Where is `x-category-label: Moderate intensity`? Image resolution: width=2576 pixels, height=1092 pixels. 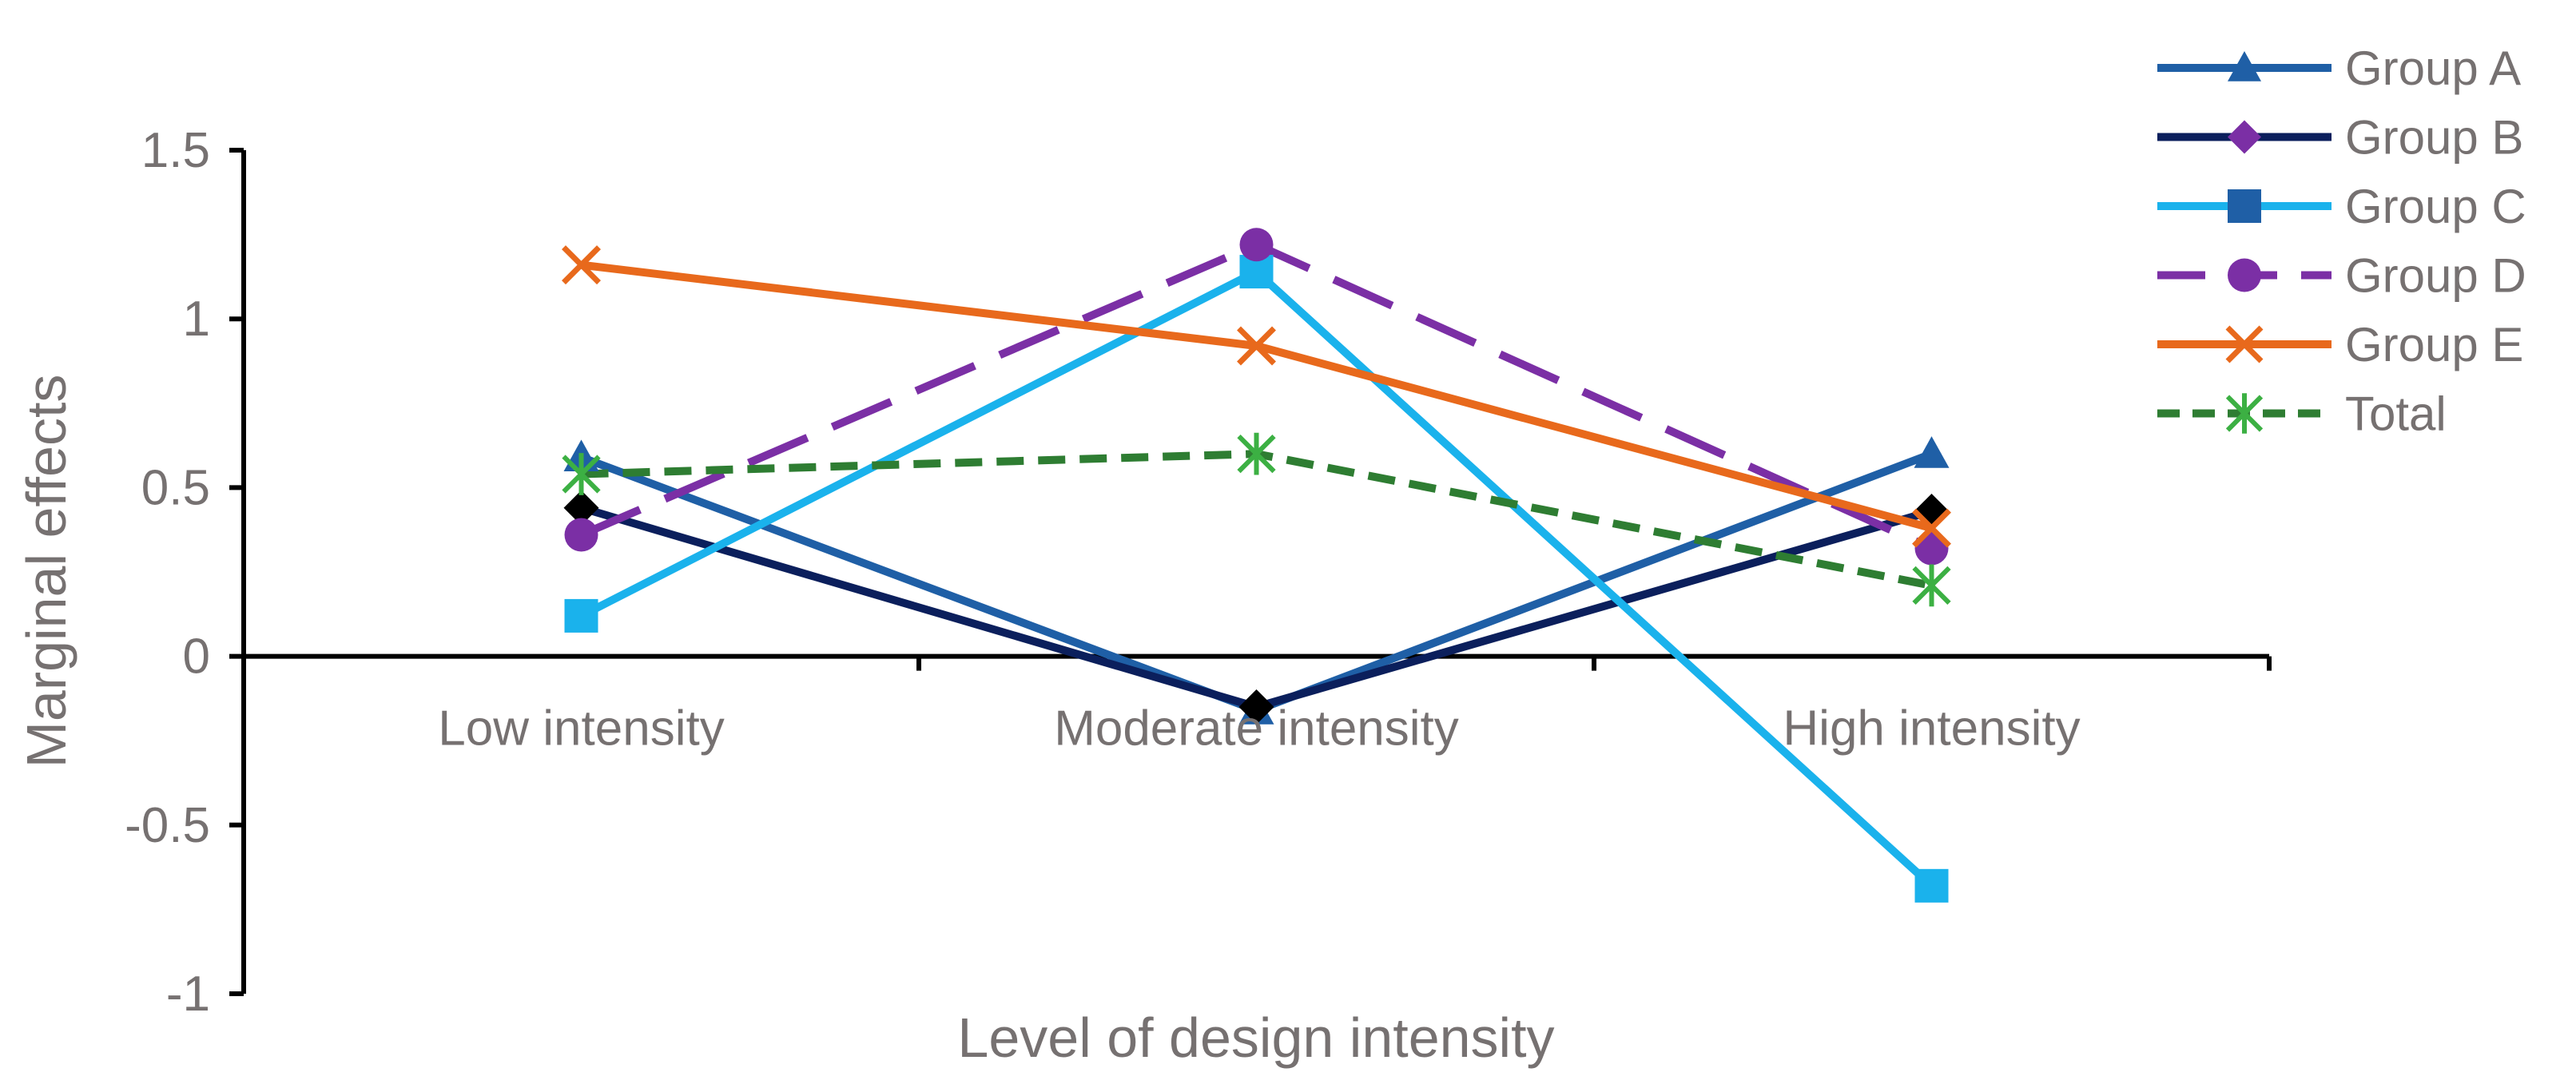
x-category-label: Moderate intensity is located at coordinates (1256, 729).